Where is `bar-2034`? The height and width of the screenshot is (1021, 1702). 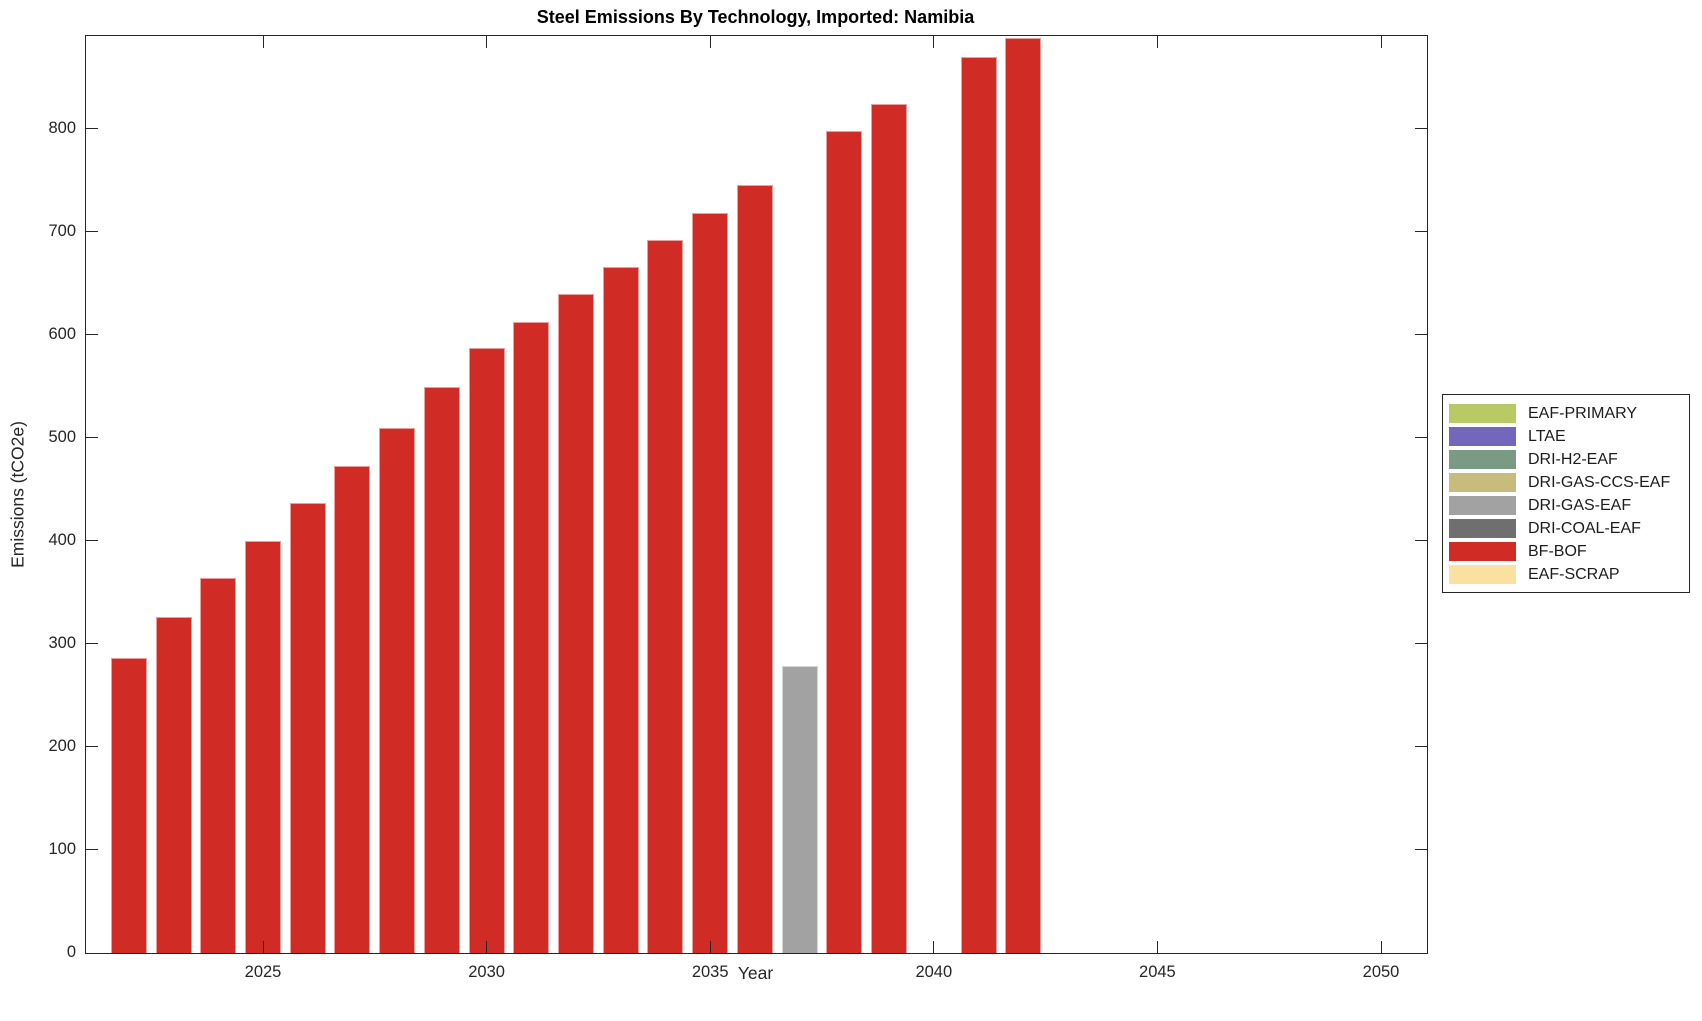
bar-2034 is located at coordinates (665, 596).